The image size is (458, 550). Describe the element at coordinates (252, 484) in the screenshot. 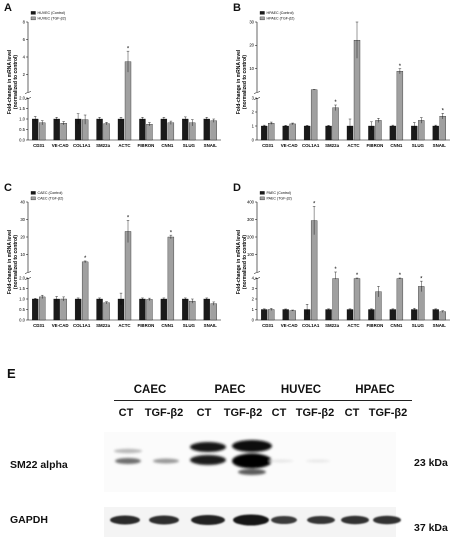

I see `western-blot-image` at that location.